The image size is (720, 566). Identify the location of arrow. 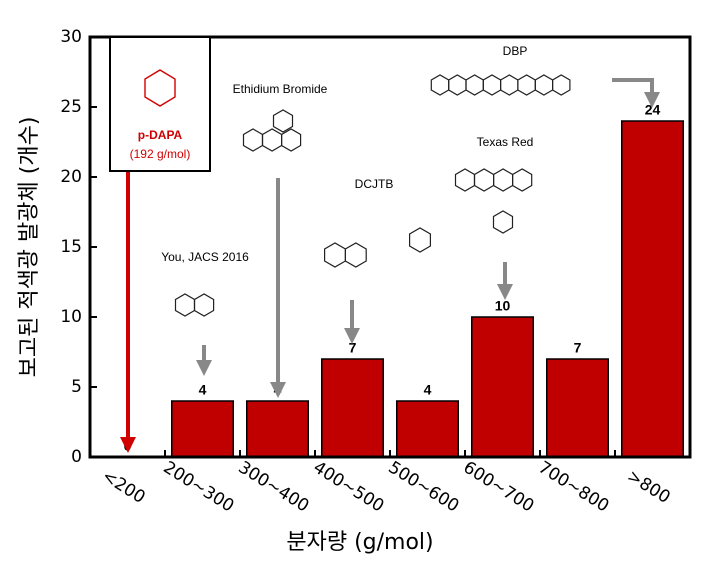
(636, 93).